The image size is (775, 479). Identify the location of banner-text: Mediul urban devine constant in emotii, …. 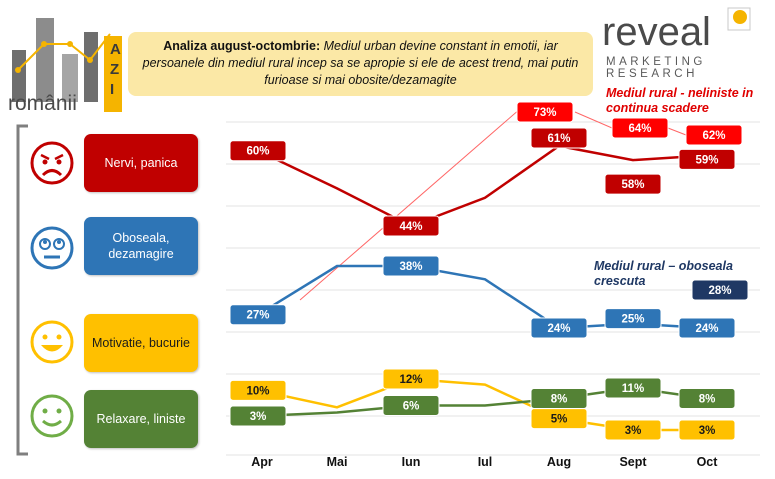
(360, 63).